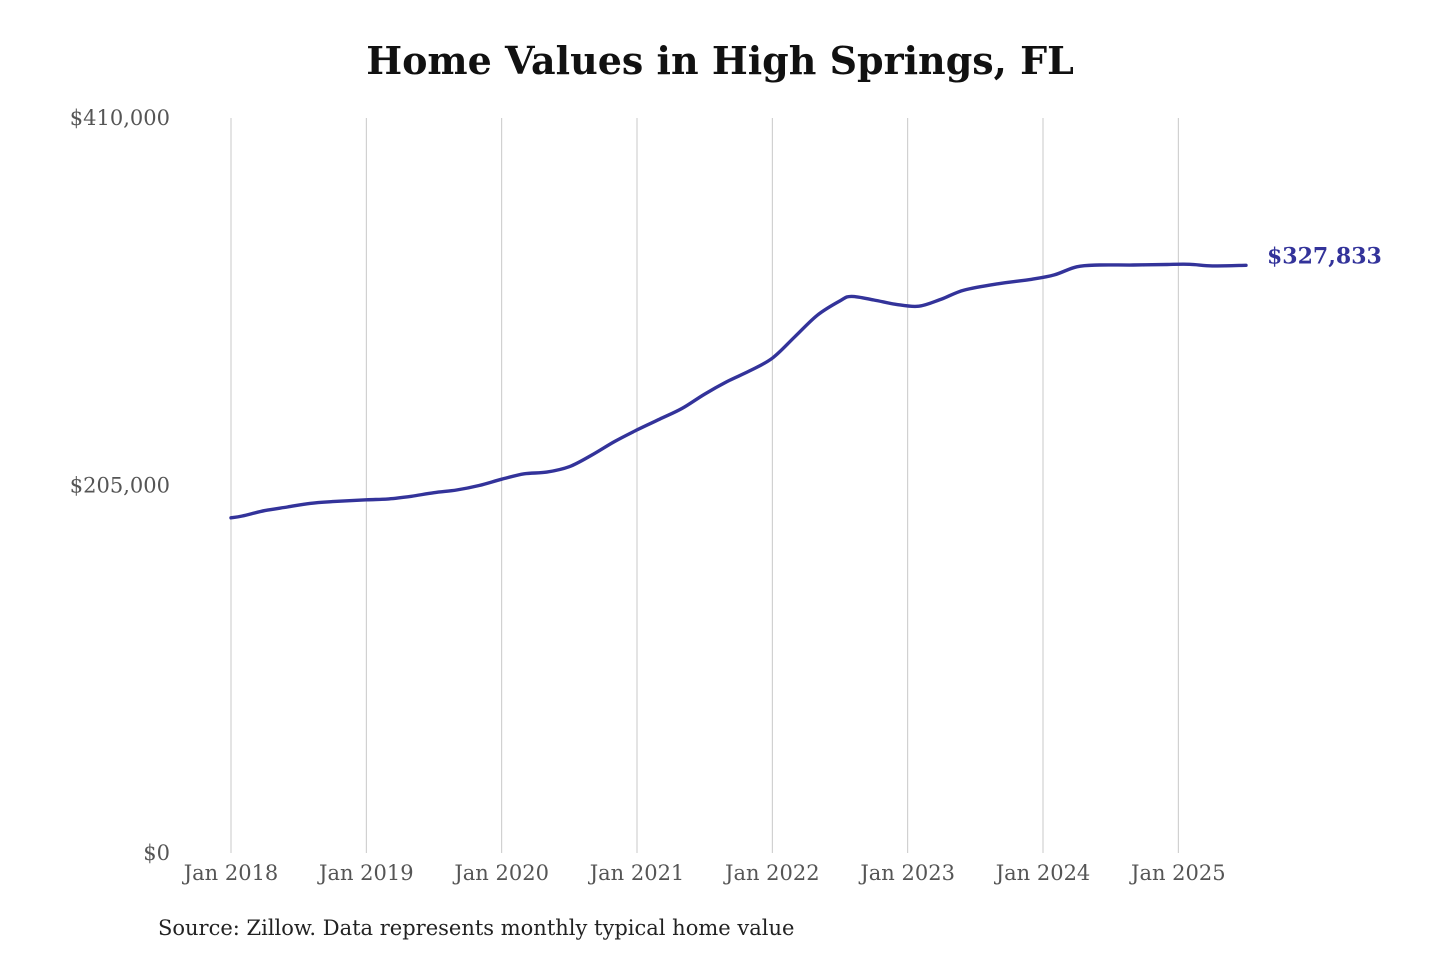 The image size is (1440, 960). I want to click on y-axis-ticks: $0 $205,000 $410,000, so click(120, 485).